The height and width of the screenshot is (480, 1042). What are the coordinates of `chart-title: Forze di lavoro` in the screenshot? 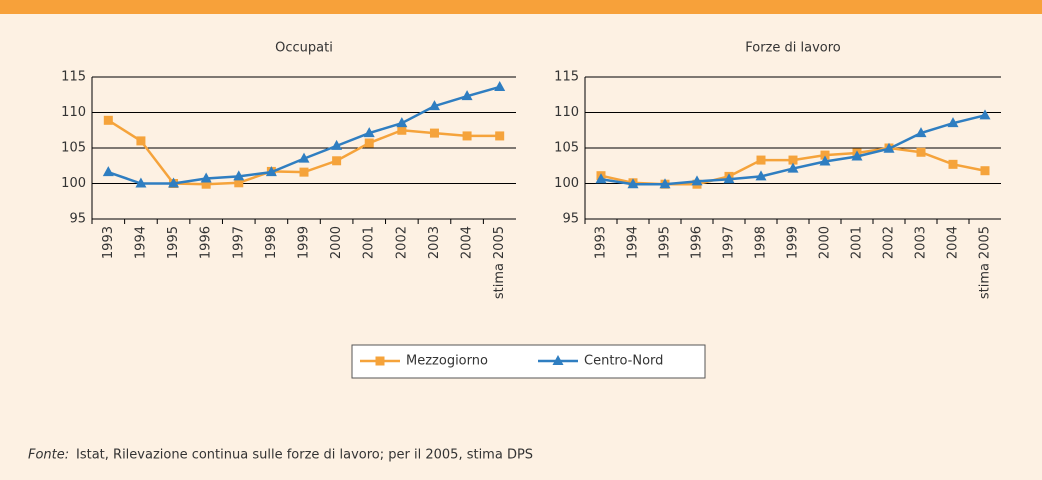 It's located at (793, 48).